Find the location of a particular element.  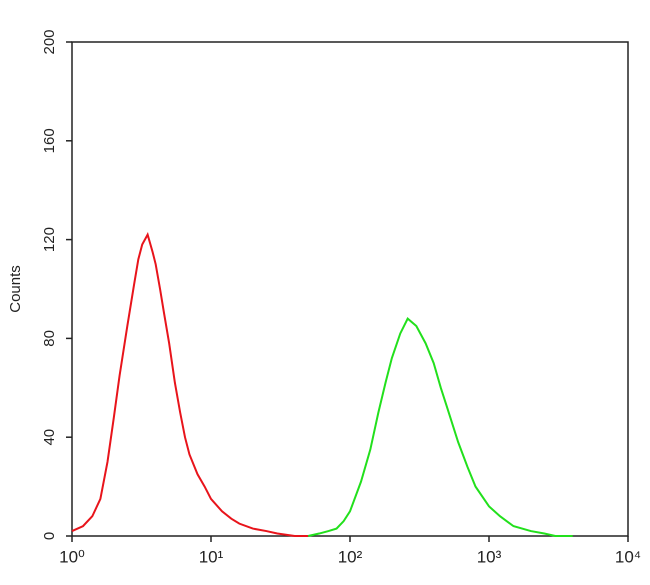

x-tick-label: 10³ is located at coordinates (489, 556).